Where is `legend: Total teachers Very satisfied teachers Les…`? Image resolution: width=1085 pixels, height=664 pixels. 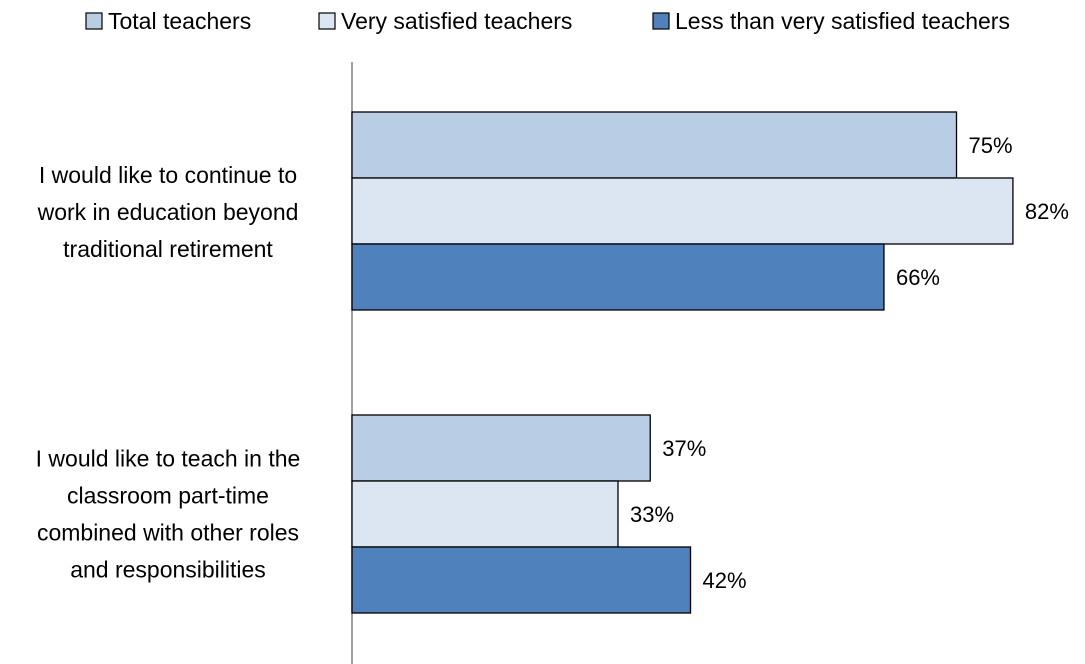 legend: Total teachers Very satisfied teachers Les… is located at coordinates (547, 21).